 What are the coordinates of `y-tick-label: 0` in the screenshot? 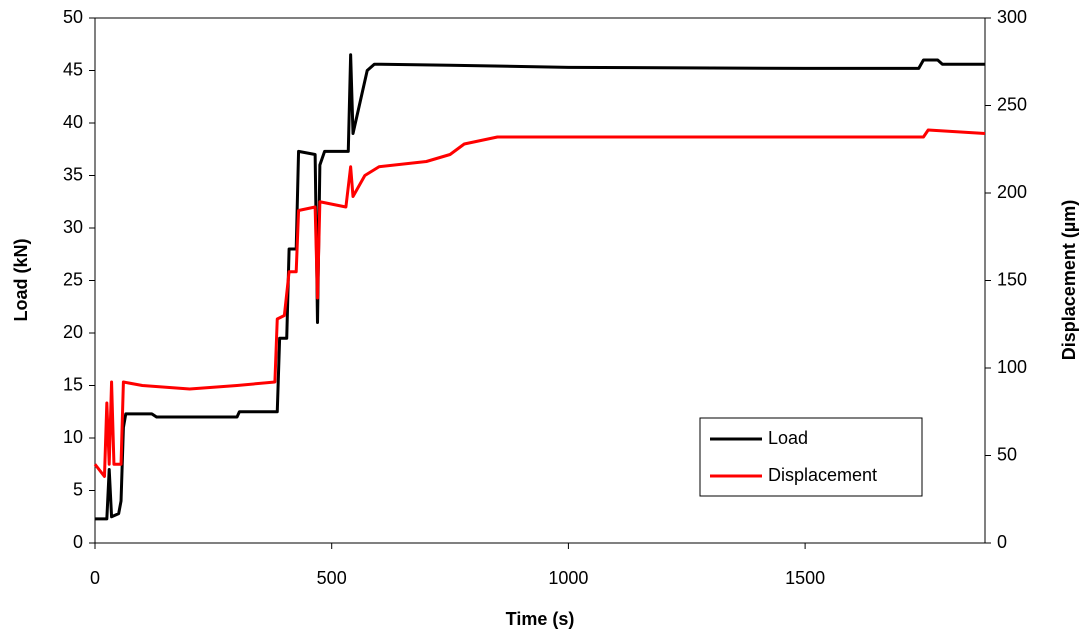 It's located at (78, 542).